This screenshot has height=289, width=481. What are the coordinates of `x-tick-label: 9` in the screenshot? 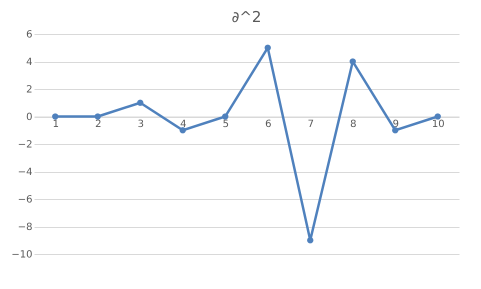 It's located at (395, 124).